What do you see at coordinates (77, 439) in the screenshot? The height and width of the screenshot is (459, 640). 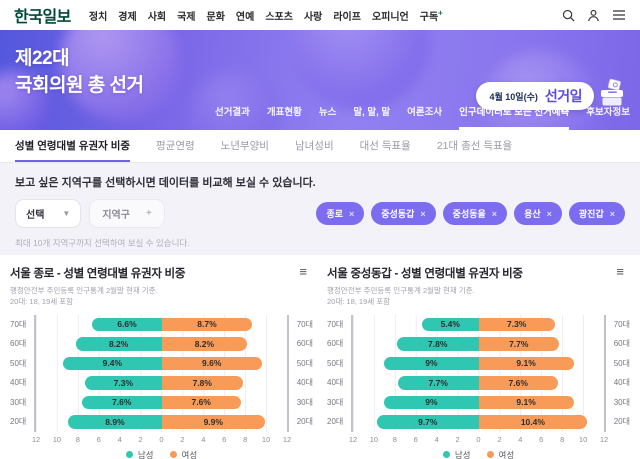 I see `x-axis-tick: 8` at bounding box center [77, 439].